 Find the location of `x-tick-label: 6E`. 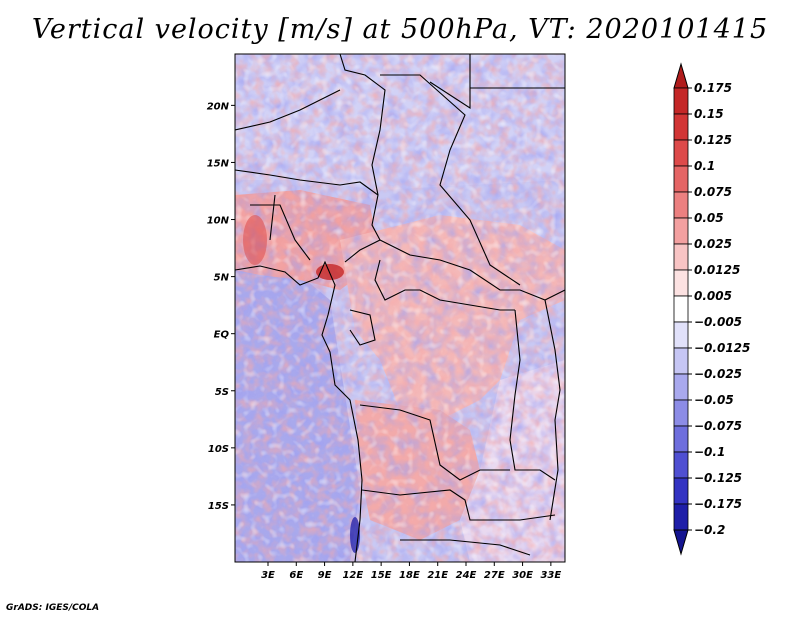

x-tick-label: 6E is located at coordinates (296, 575).